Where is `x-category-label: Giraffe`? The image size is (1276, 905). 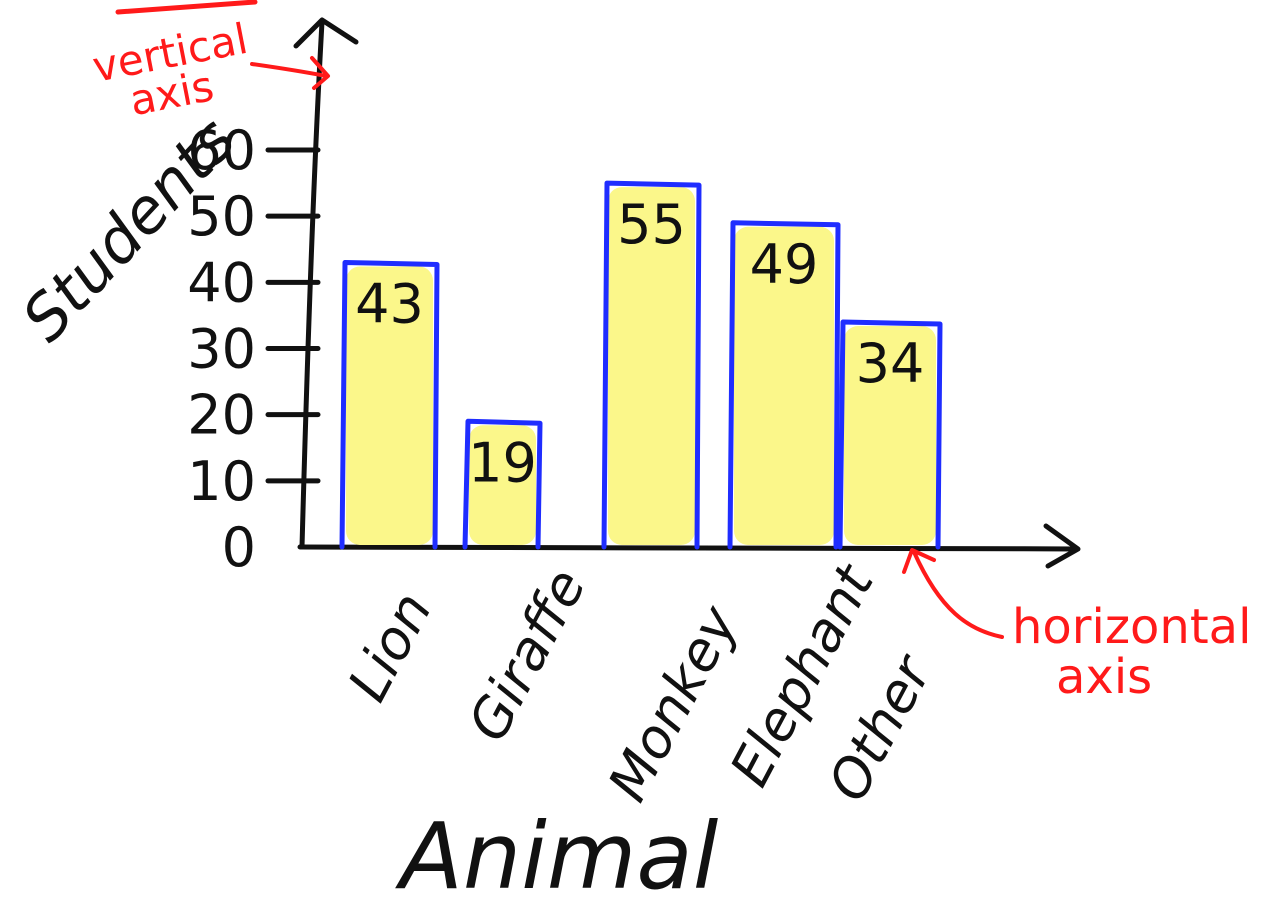 x-category-label: Giraffe is located at coordinates (527, 655).